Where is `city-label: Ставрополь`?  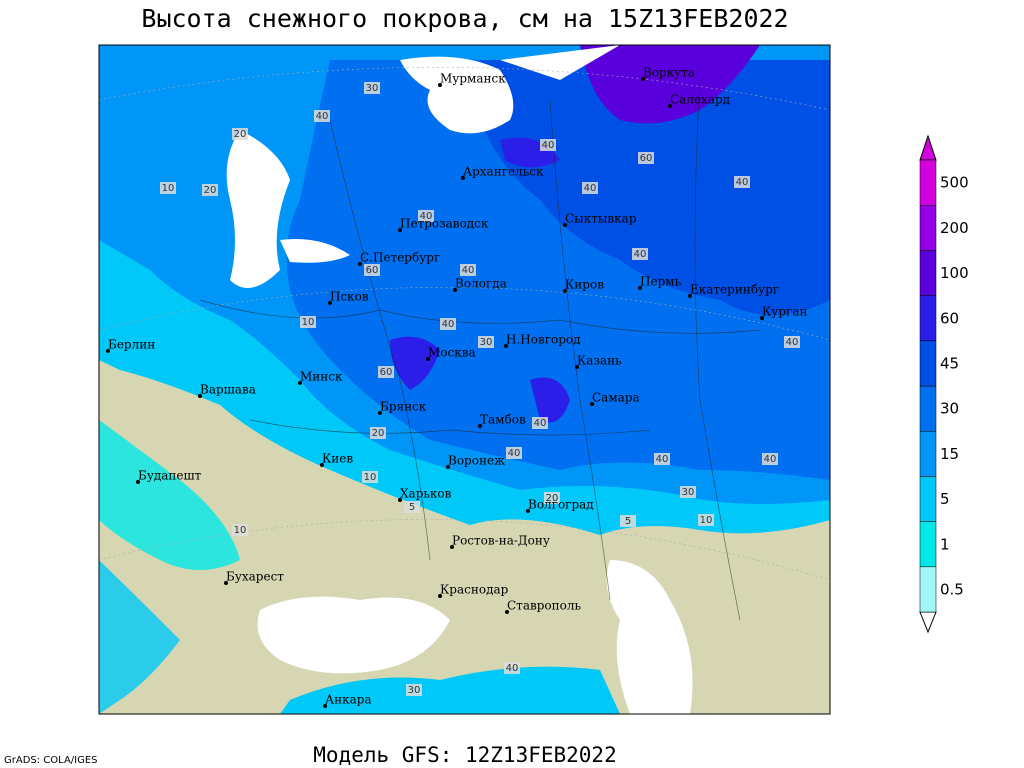 city-label: Ставрополь is located at coordinates (544, 606).